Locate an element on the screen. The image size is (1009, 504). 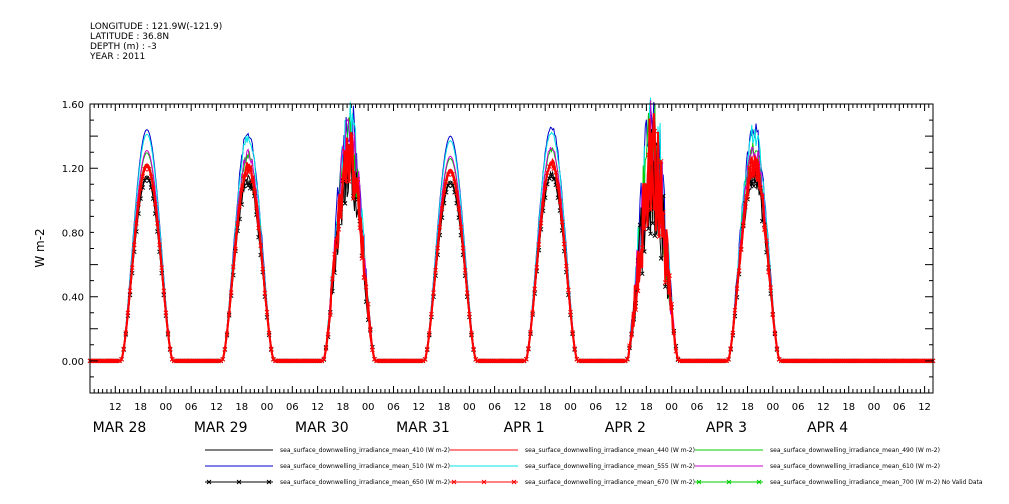
longitude-label: LONGITUDE : 121.9W(-121.9) is located at coordinates (156, 27).